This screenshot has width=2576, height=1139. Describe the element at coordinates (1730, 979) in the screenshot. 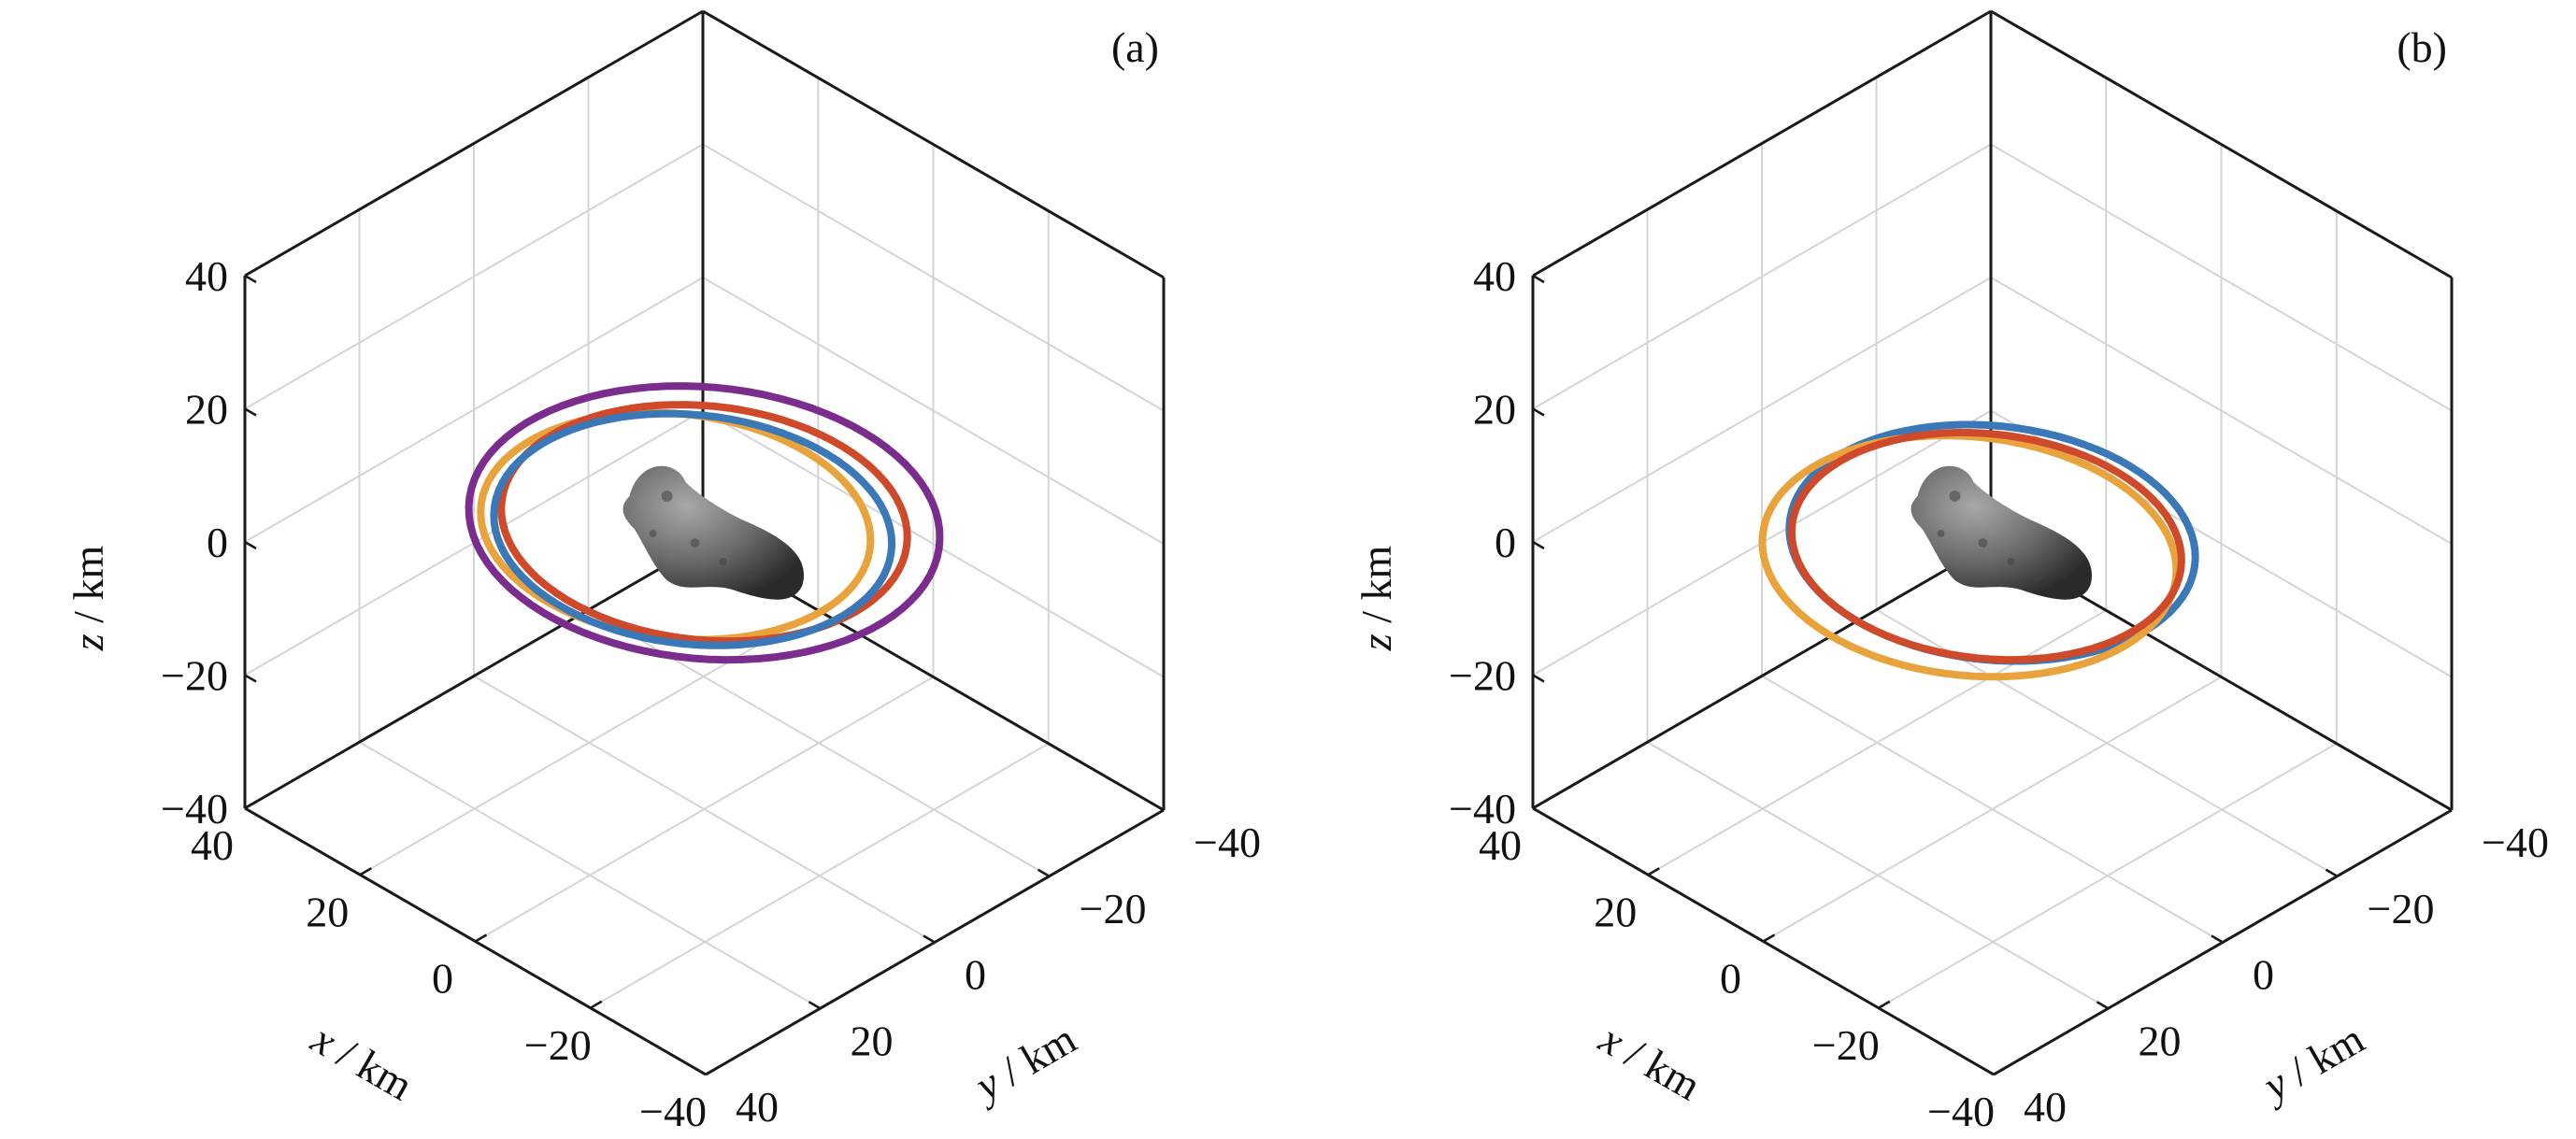

I see `chart-b-xtick-label: 0` at that location.